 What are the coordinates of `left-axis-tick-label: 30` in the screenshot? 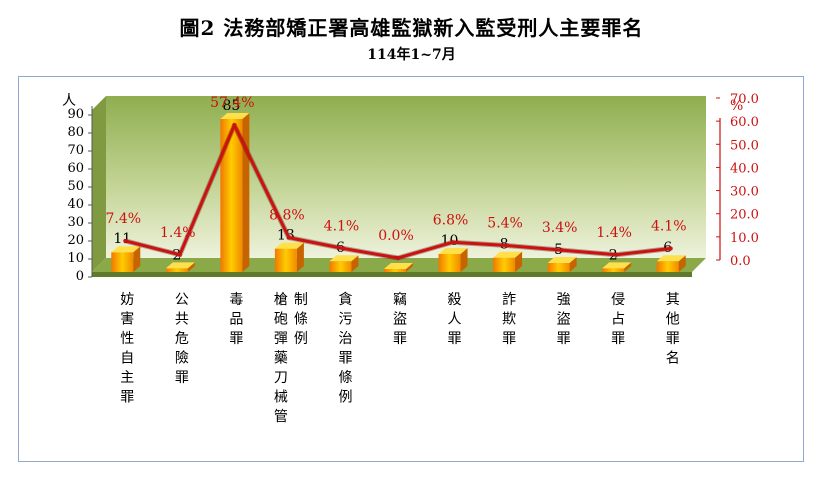 It's located at (75, 222).